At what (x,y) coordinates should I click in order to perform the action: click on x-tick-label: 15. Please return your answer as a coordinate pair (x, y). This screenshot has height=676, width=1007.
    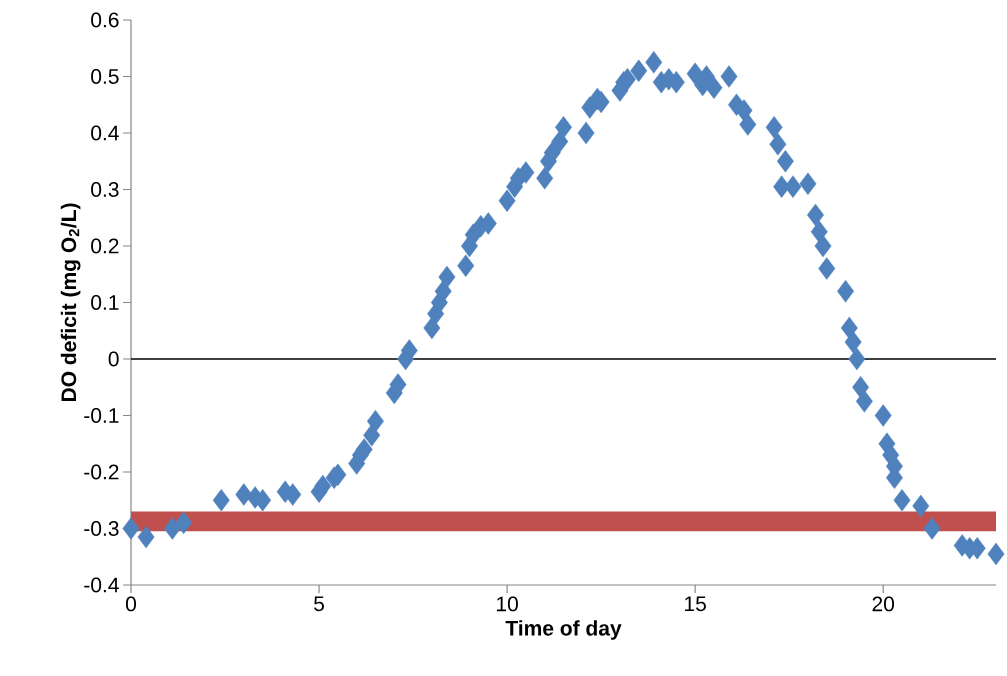
    Looking at the image, I should click on (695, 604).